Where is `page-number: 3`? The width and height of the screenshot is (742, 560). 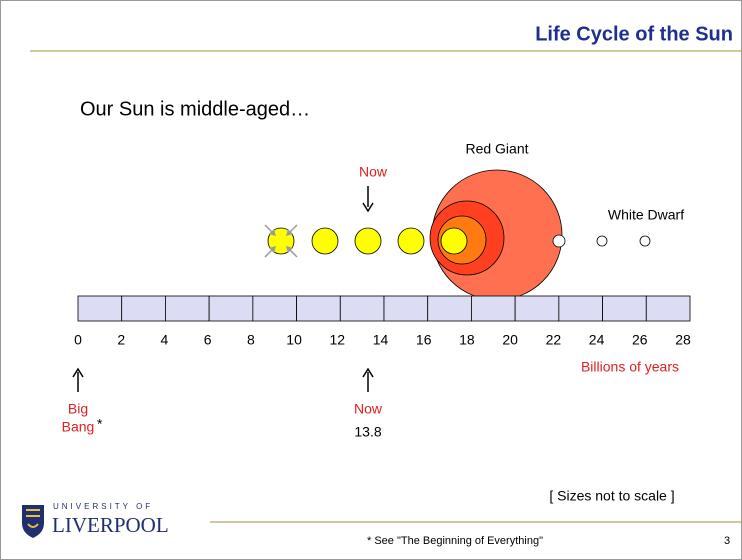
page-number: 3 is located at coordinates (727, 541).